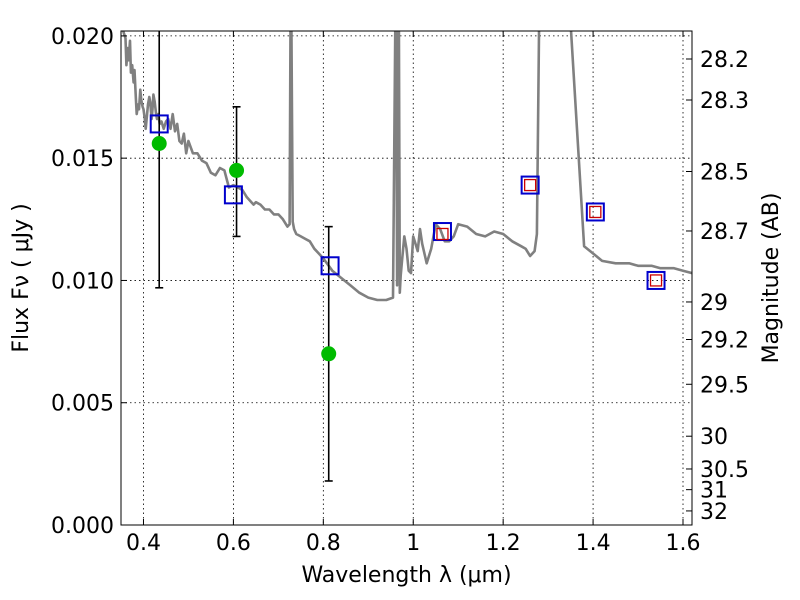 Image resolution: width=800 pixels, height=600 pixels. What do you see at coordinates (724, 101) in the screenshot?
I see `magnitude-tick-label: 28.3` at bounding box center [724, 101].